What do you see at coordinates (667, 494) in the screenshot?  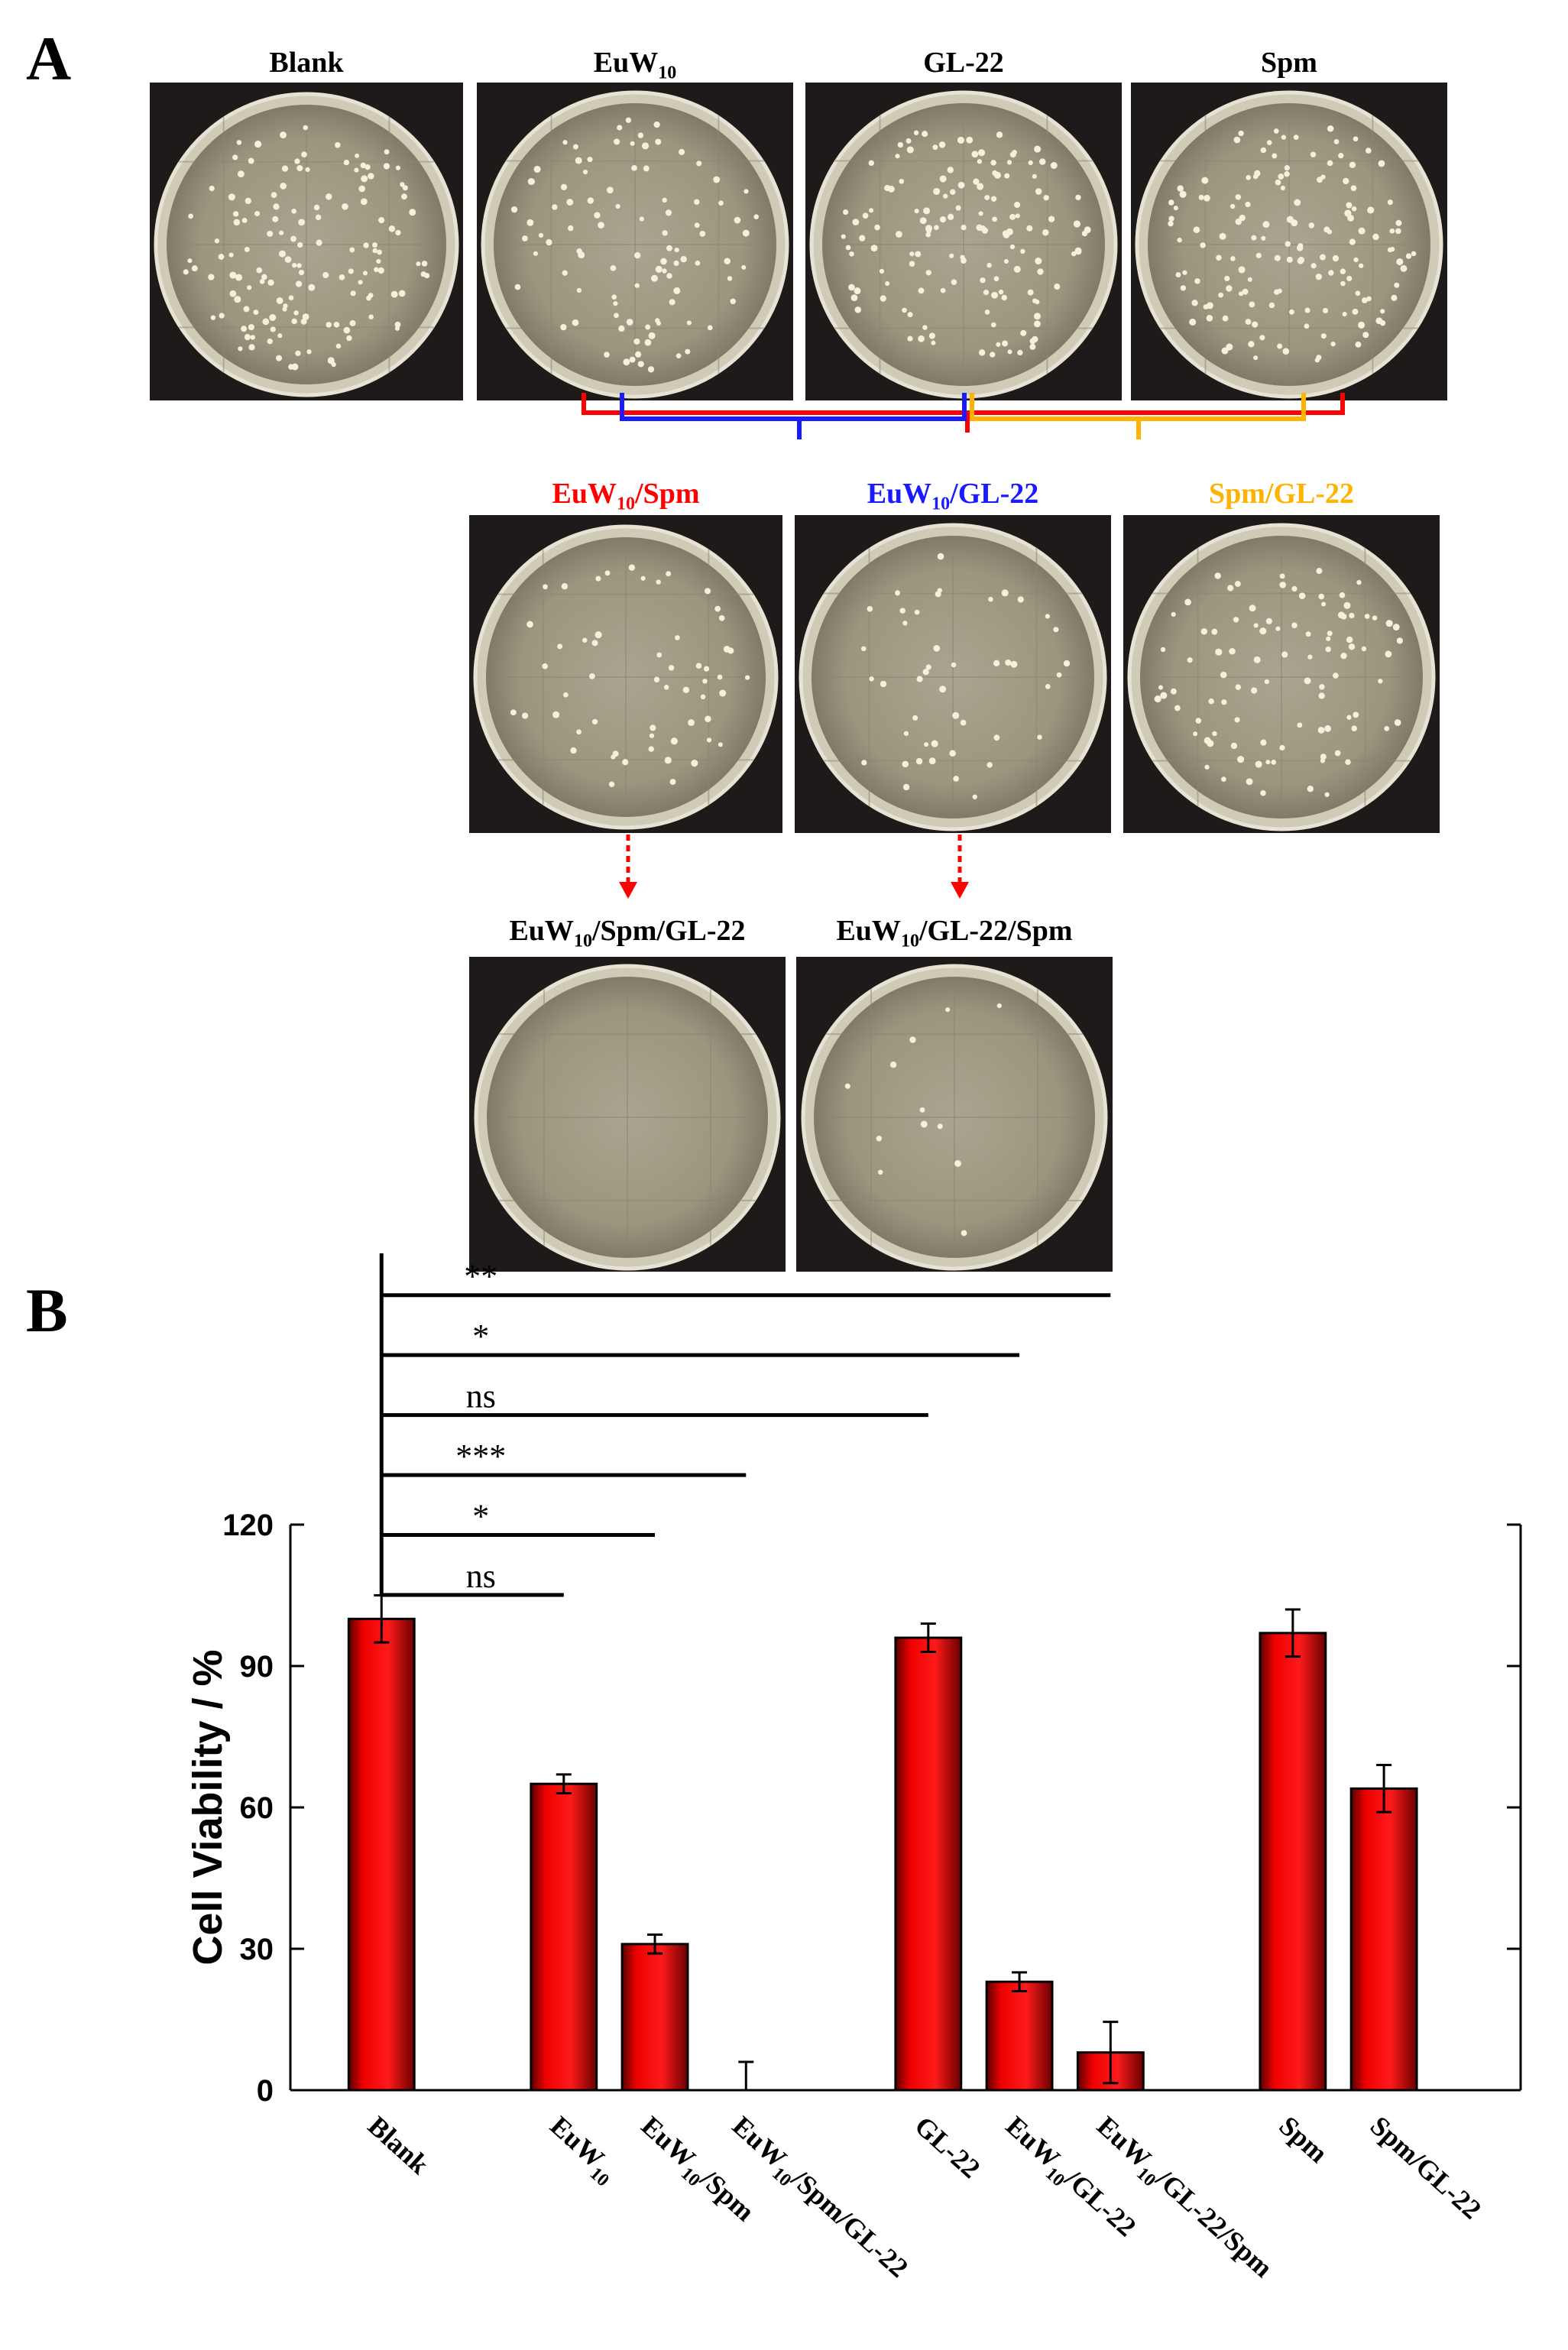 I see `plate-label-tail: /Spm` at bounding box center [667, 494].